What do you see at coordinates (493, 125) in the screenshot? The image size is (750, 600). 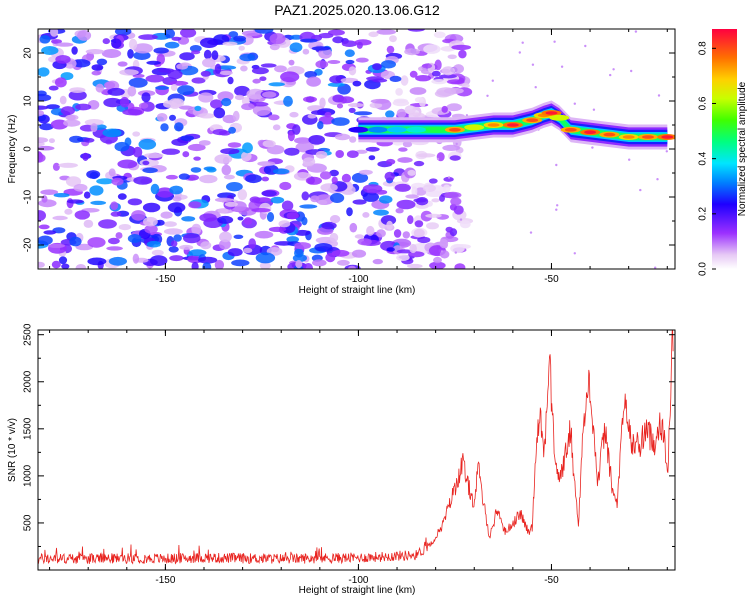 I see `ridge-peak` at bounding box center [493, 125].